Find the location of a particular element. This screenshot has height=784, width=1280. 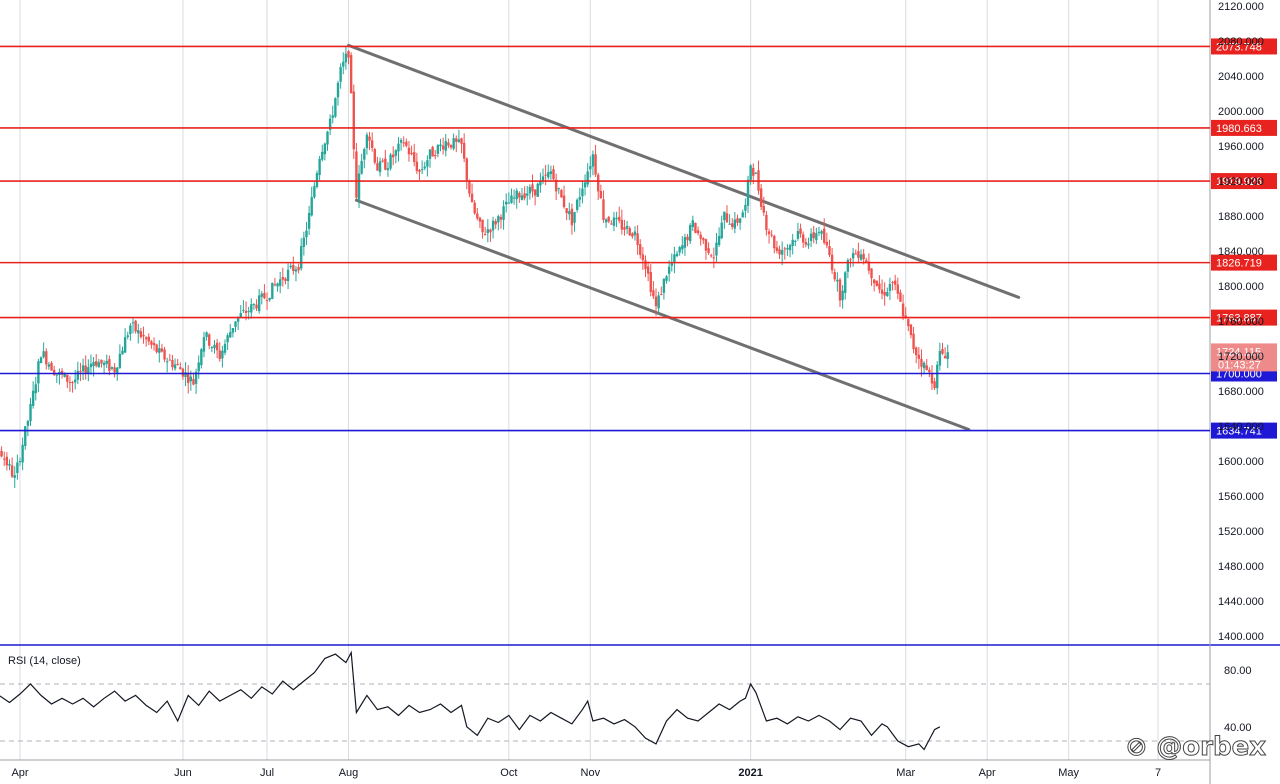

level-tag-label-3: 1826.719 is located at coordinates (1239, 264).